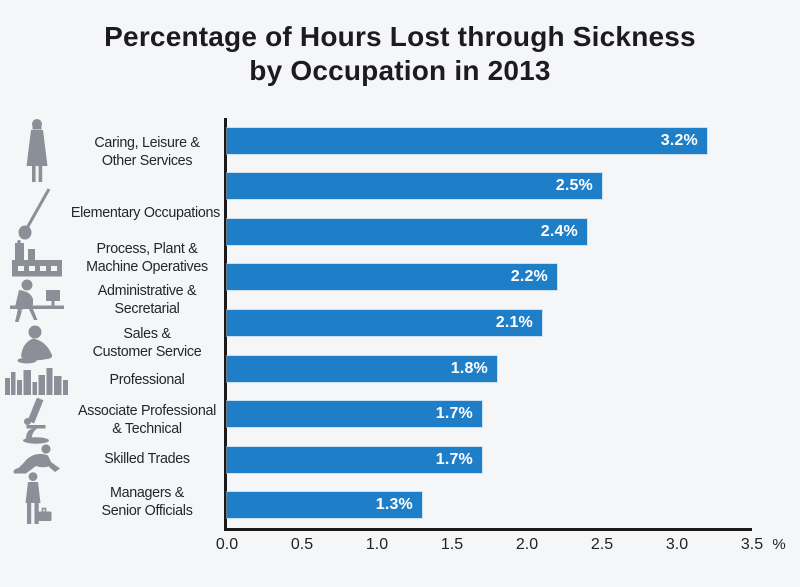 This screenshot has height=587, width=800. I want to click on bar-value-label: 2.2%, so click(529, 277).